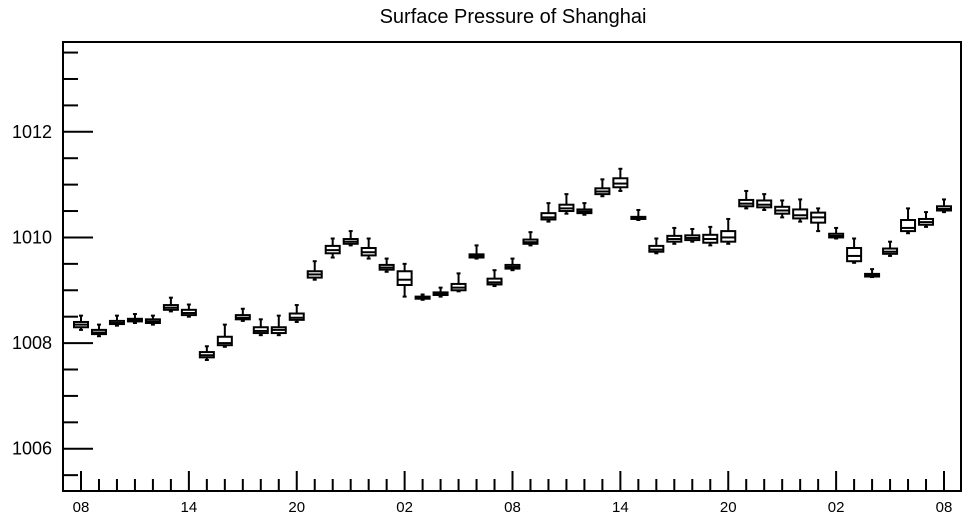 The width and height of the screenshot is (968, 520). I want to click on y-tick-label: 1010, so click(32, 237).